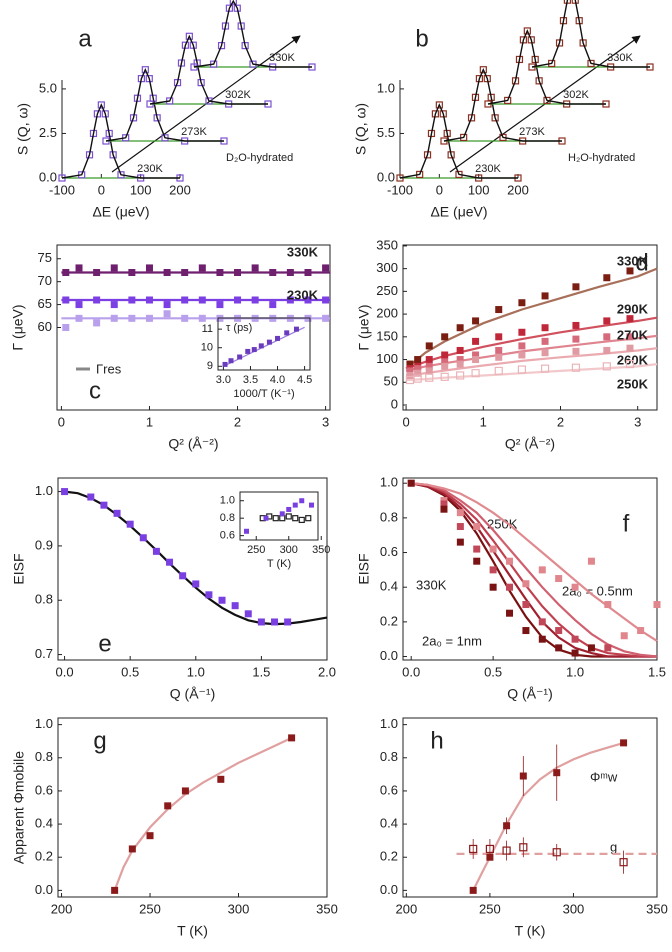 This screenshot has width=672, height=952. I want to click on x-tick-label: 0, so click(439, 189).